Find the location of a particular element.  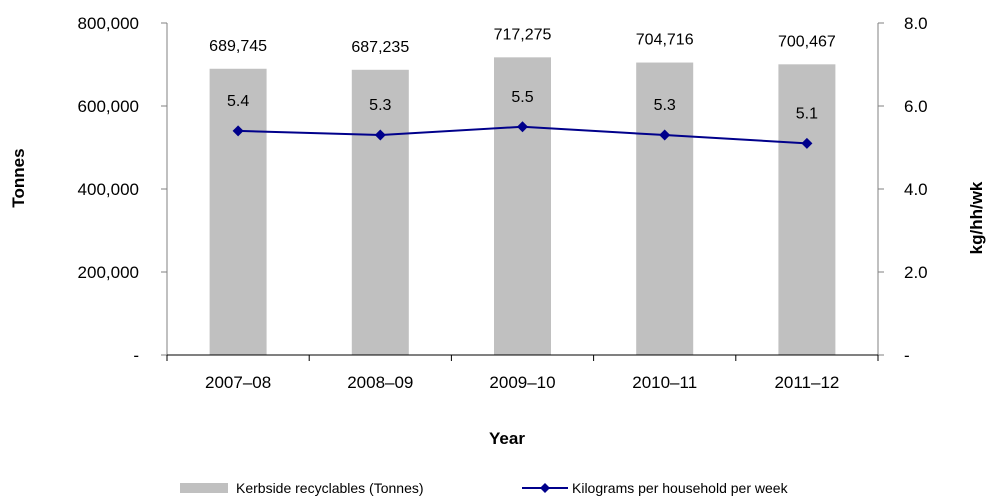

y-axis-right-title: kg/hh/wk is located at coordinates (976, 217).